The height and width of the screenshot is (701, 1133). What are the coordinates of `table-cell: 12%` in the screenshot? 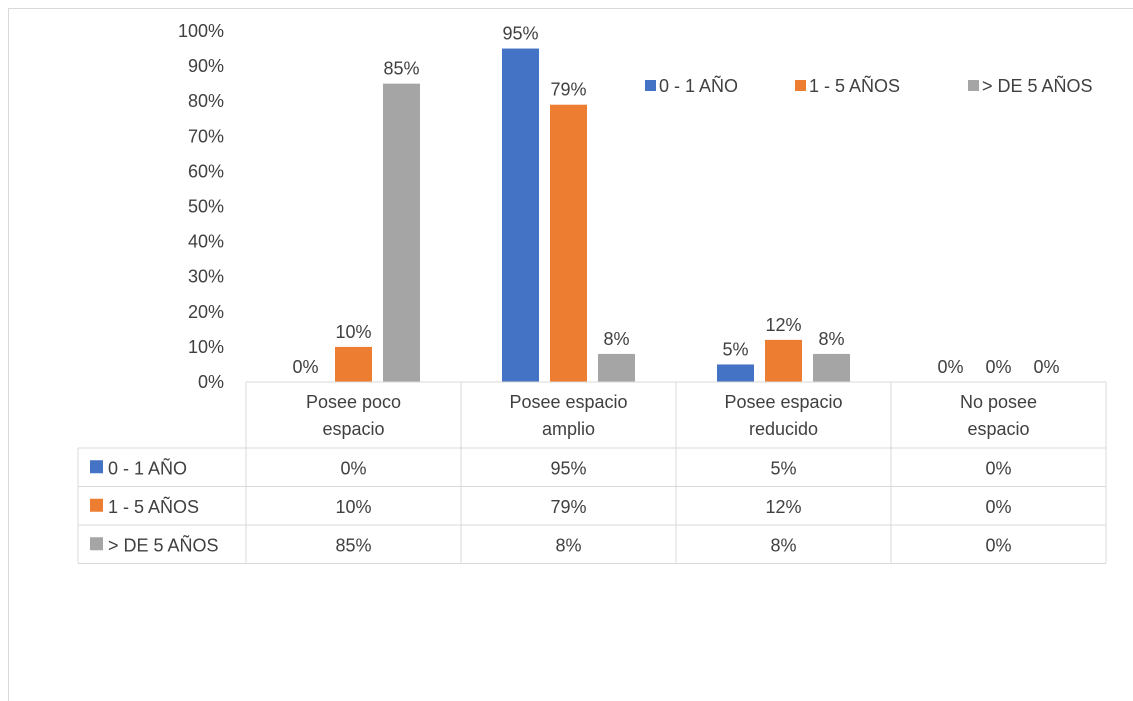 It's located at (783, 507).